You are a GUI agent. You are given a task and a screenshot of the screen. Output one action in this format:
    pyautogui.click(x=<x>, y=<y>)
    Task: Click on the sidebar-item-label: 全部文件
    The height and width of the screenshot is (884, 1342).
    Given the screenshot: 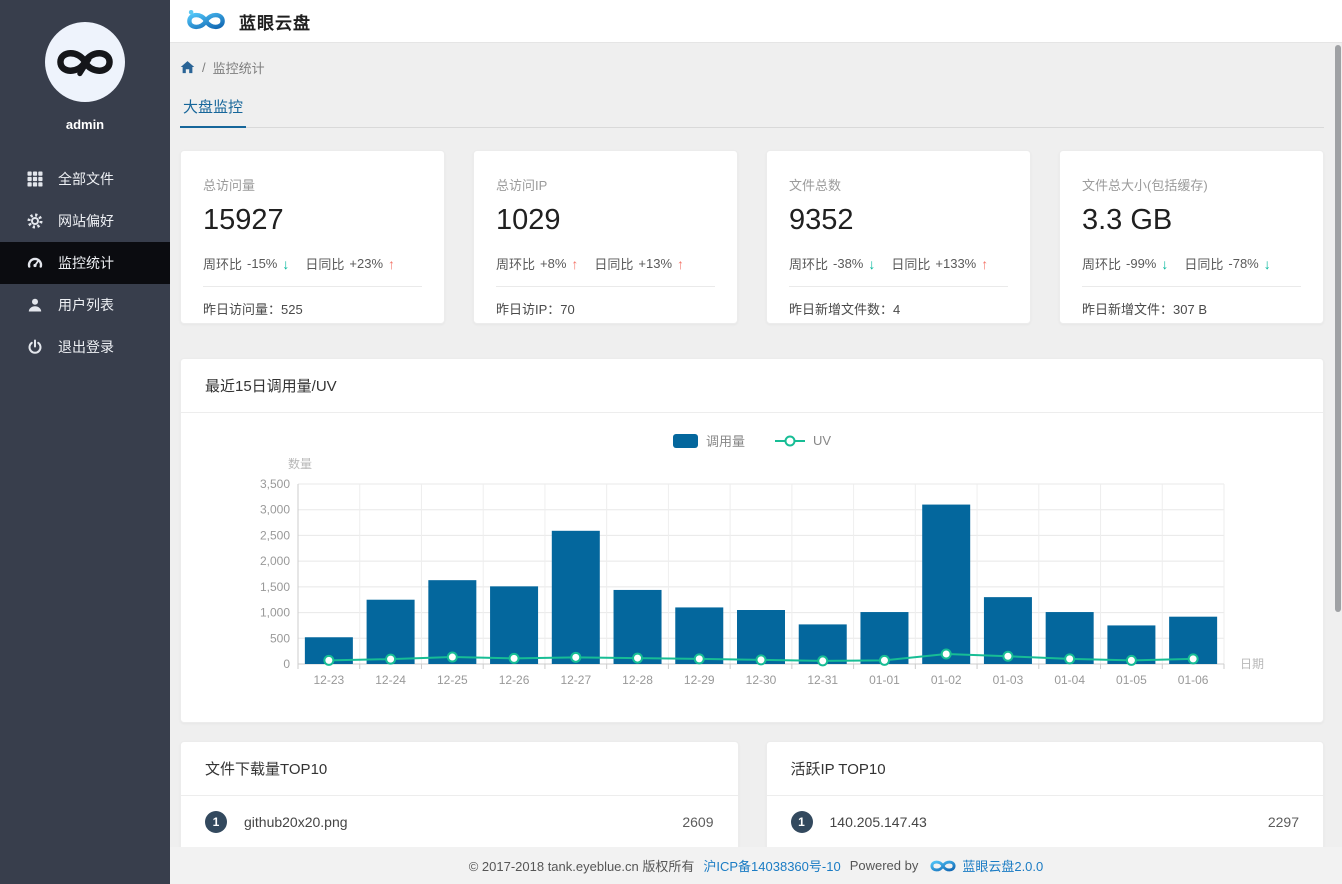 What is the action you would take?
    pyautogui.click(x=86, y=179)
    